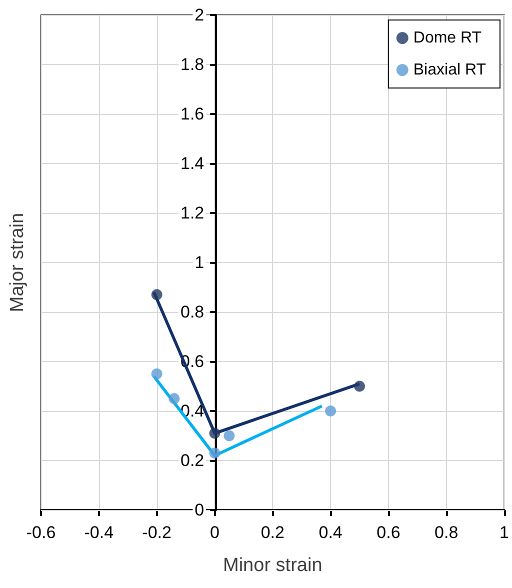  What do you see at coordinates (192, 114) in the screenshot?
I see `y-tick-label: 1.6` at bounding box center [192, 114].